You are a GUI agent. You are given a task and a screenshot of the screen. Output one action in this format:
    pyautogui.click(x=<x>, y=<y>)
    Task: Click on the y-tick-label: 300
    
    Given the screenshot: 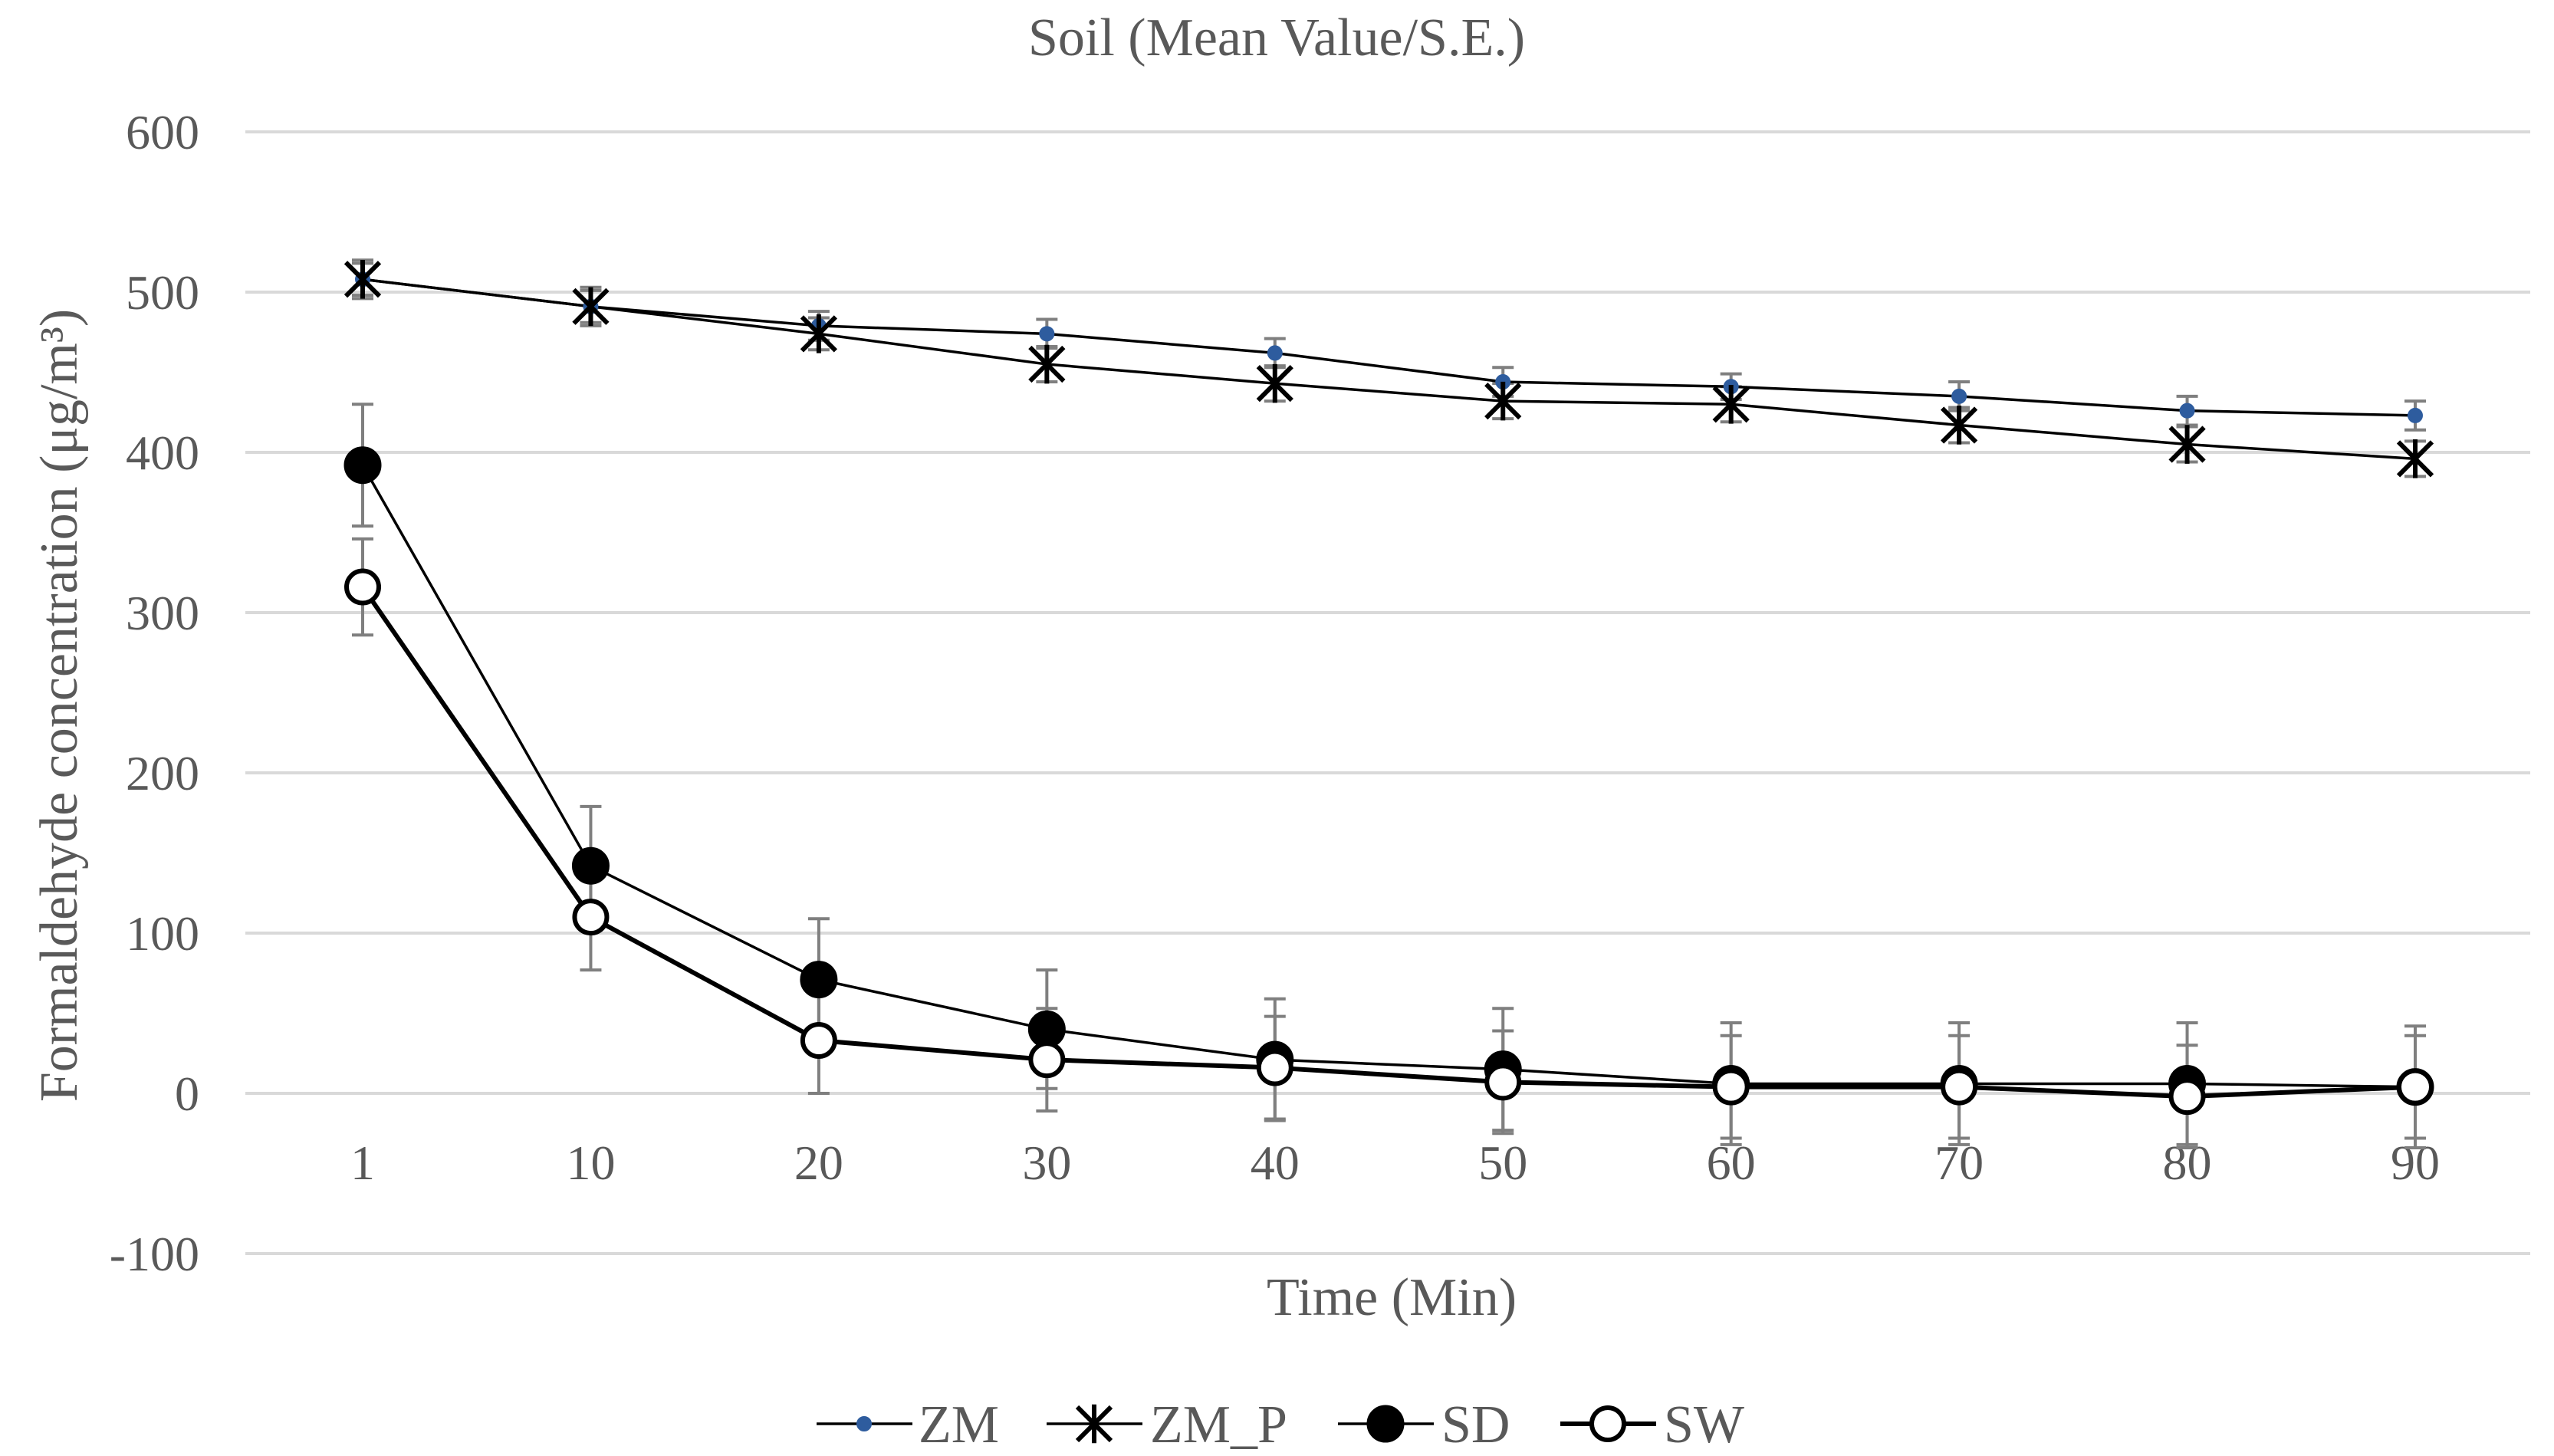 What is the action you would take?
    pyautogui.click(x=162, y=613)
    